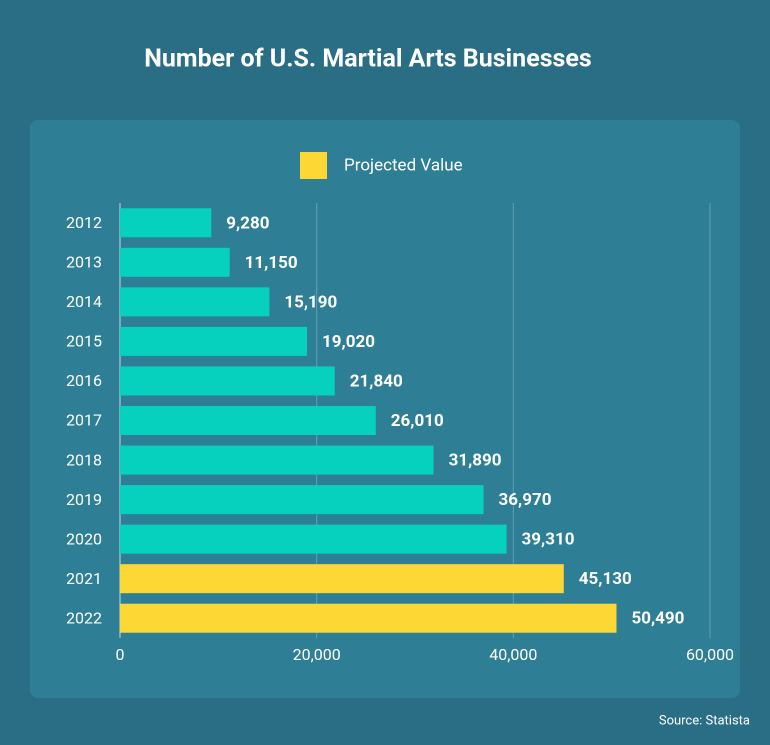 This screenshot has height=745, width=770. Describe the element at coordinates (247, 223) in the screenshot. I see `value-label: 9,280` at that location.